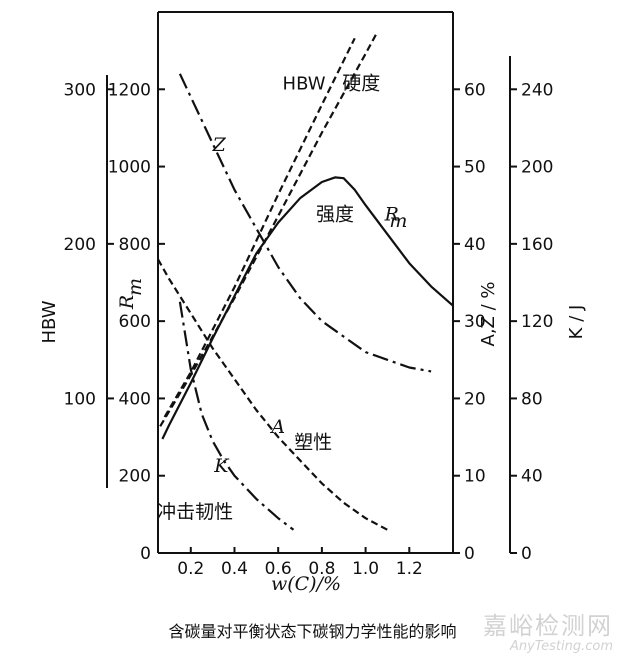 Image resolution: width=625 pixels, height=662 pixels. I want to click on az-tick-label-3: 30, so click(475, 322).